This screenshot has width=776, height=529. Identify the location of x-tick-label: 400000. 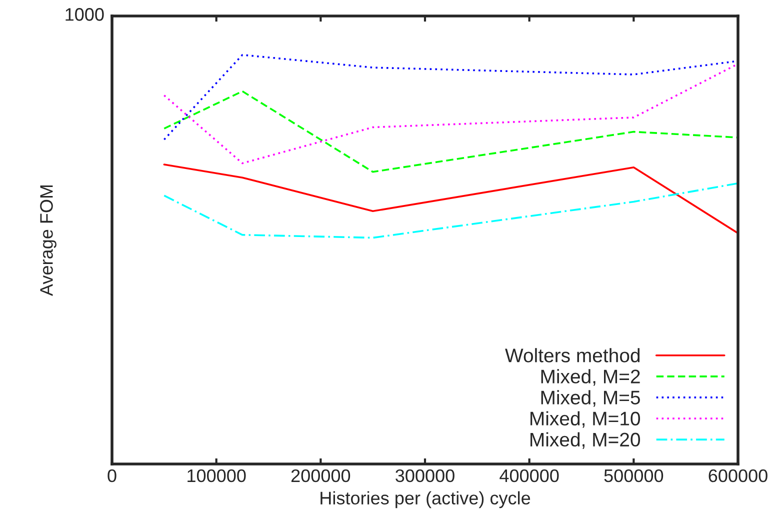
(529, 475).